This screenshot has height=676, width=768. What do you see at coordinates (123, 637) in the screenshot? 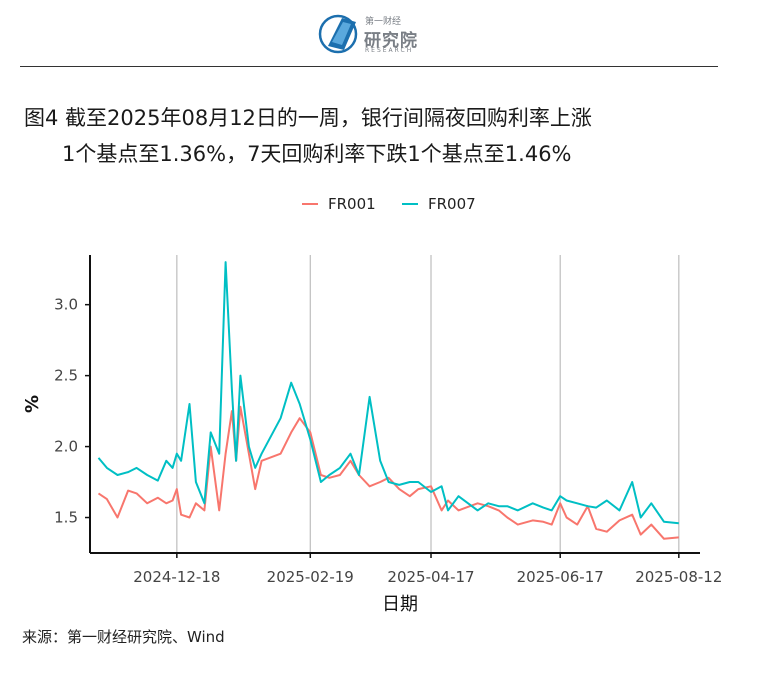
I see `source-note: 来源：第一财经研究院、Wind` at bounding box center [123, 637].